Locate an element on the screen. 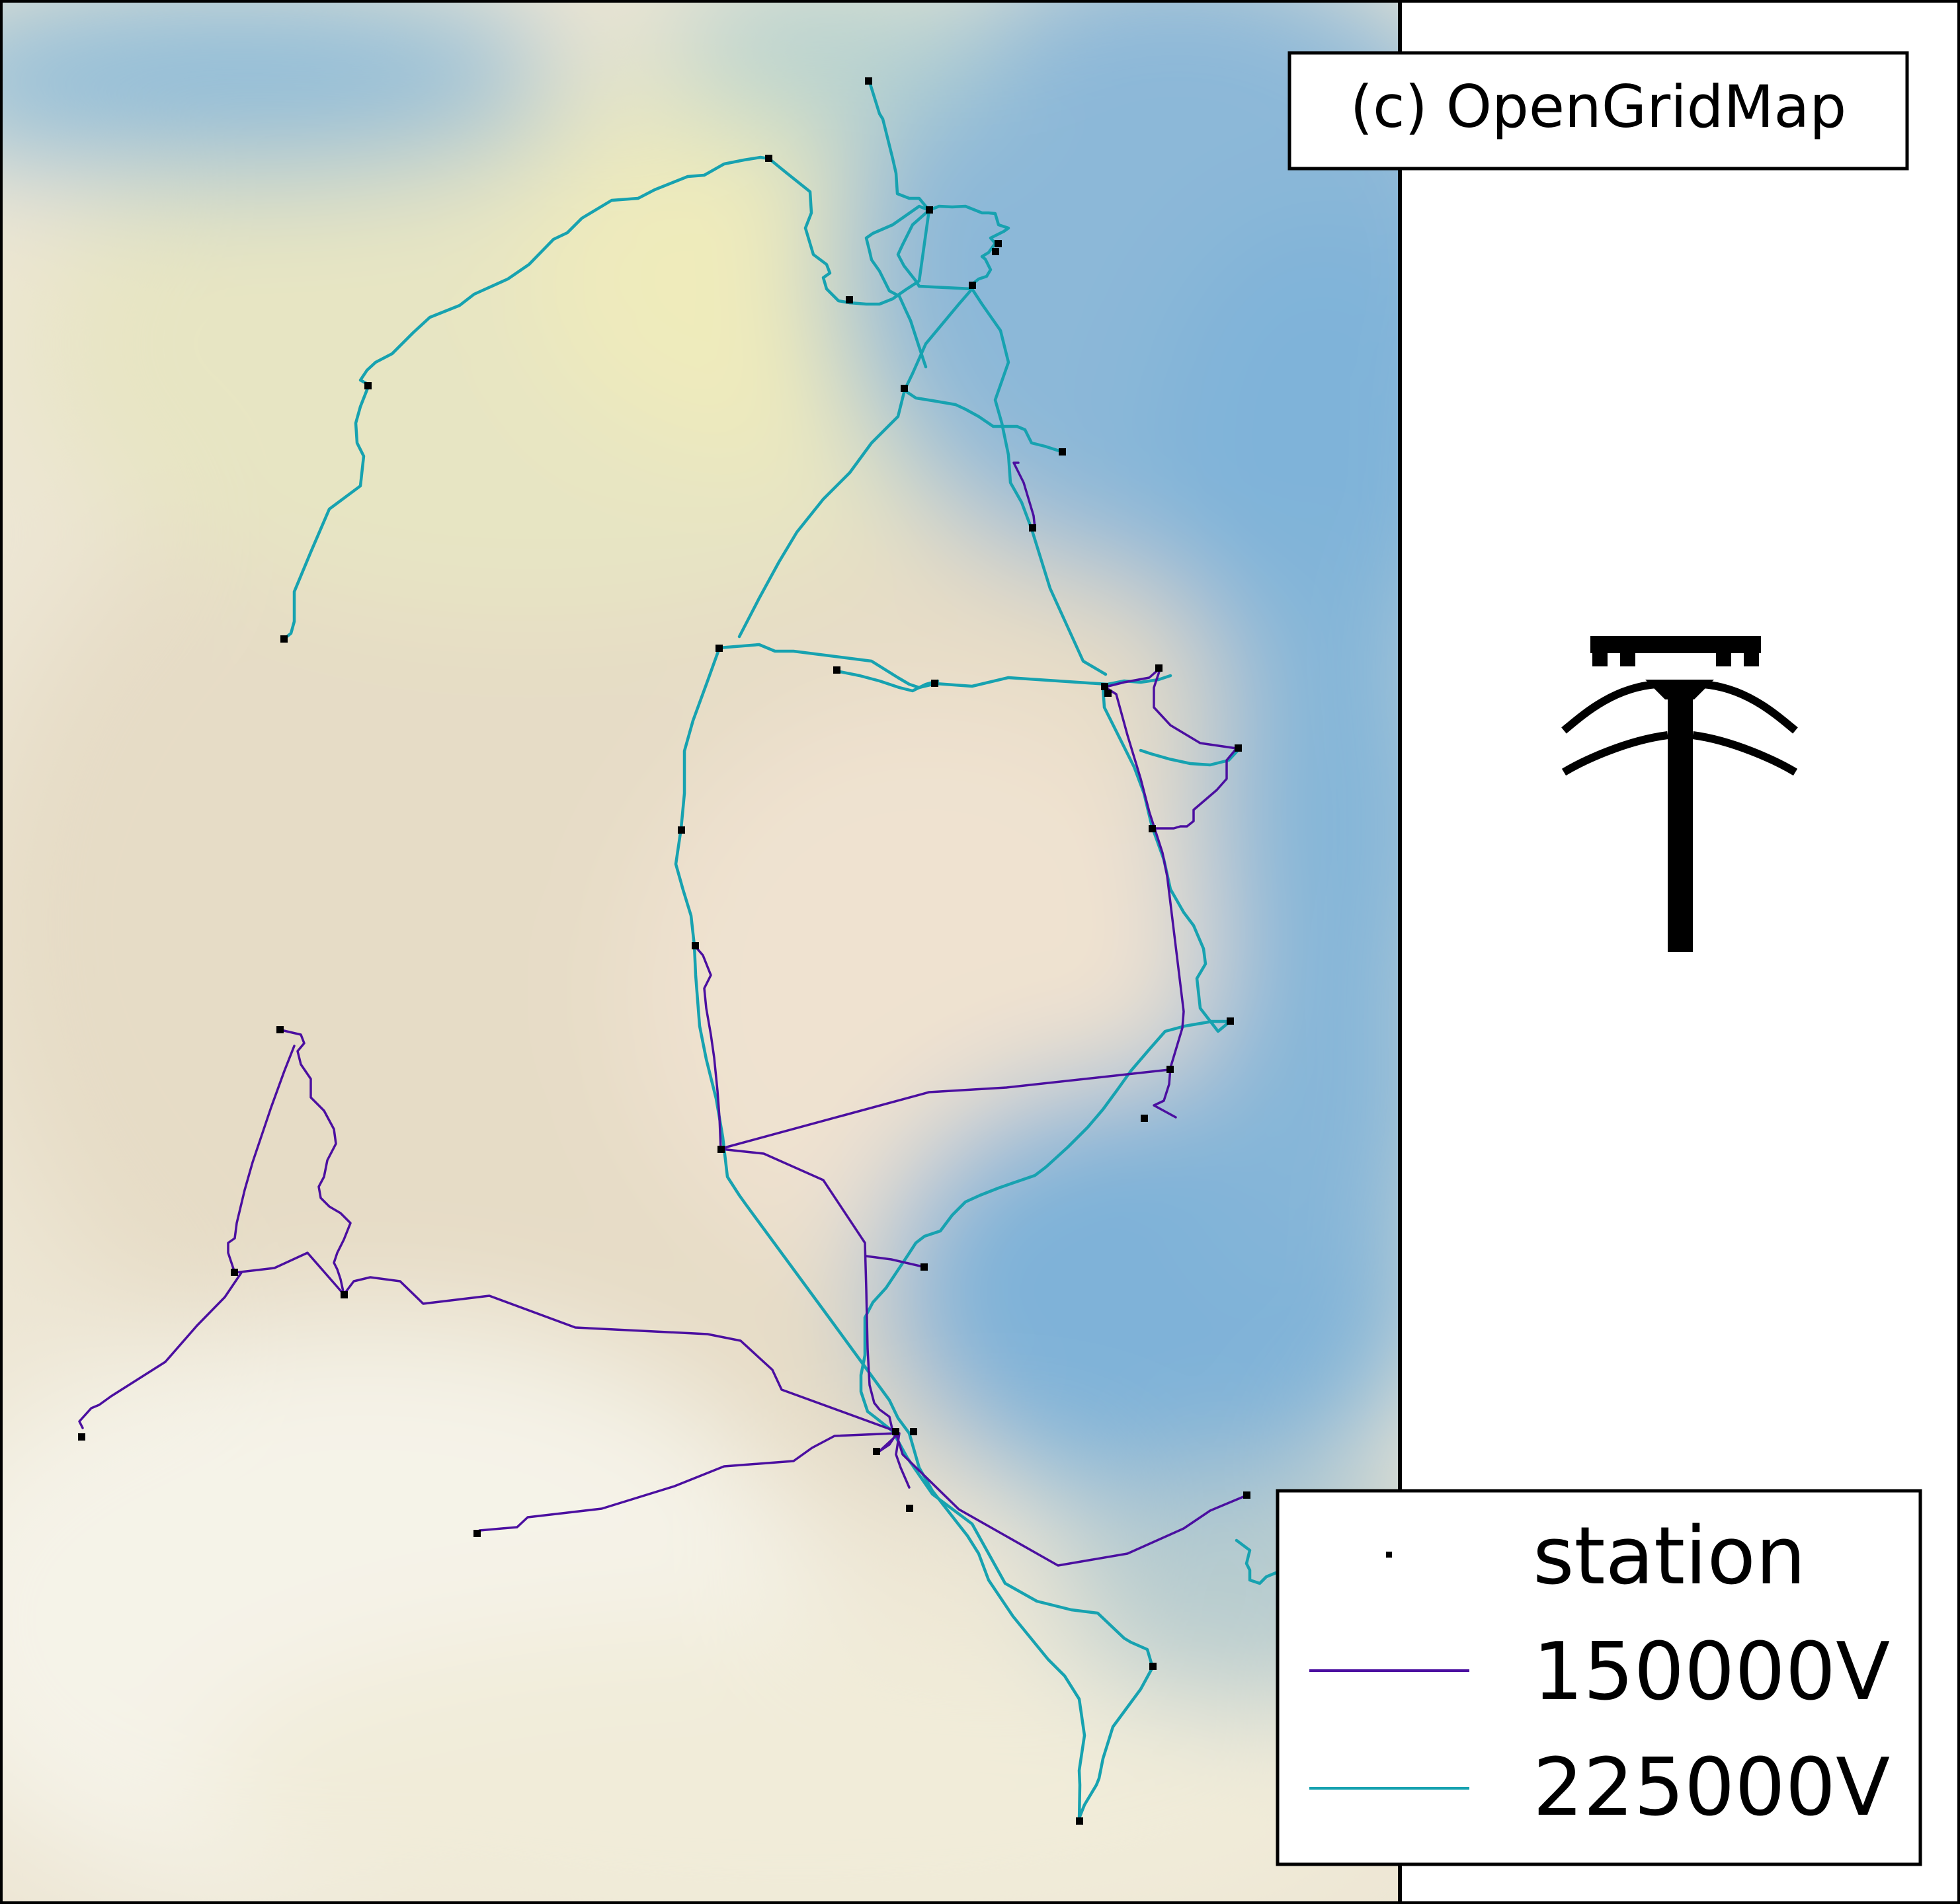  legend: station 150000V 225000V is located at coordinates (1599, 1677).